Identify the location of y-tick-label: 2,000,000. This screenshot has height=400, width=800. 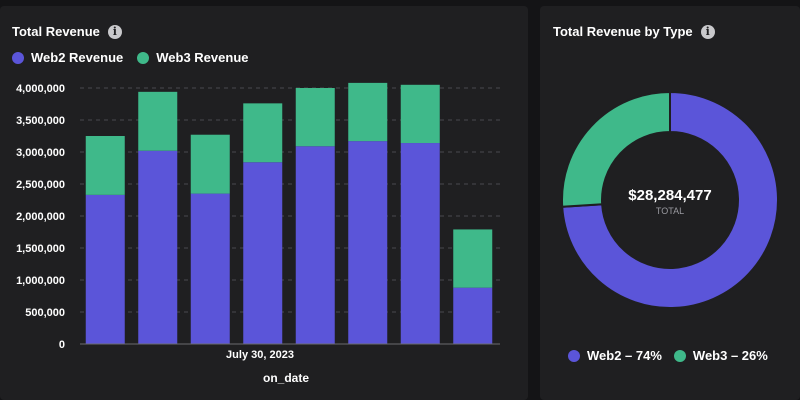
(40, 217).